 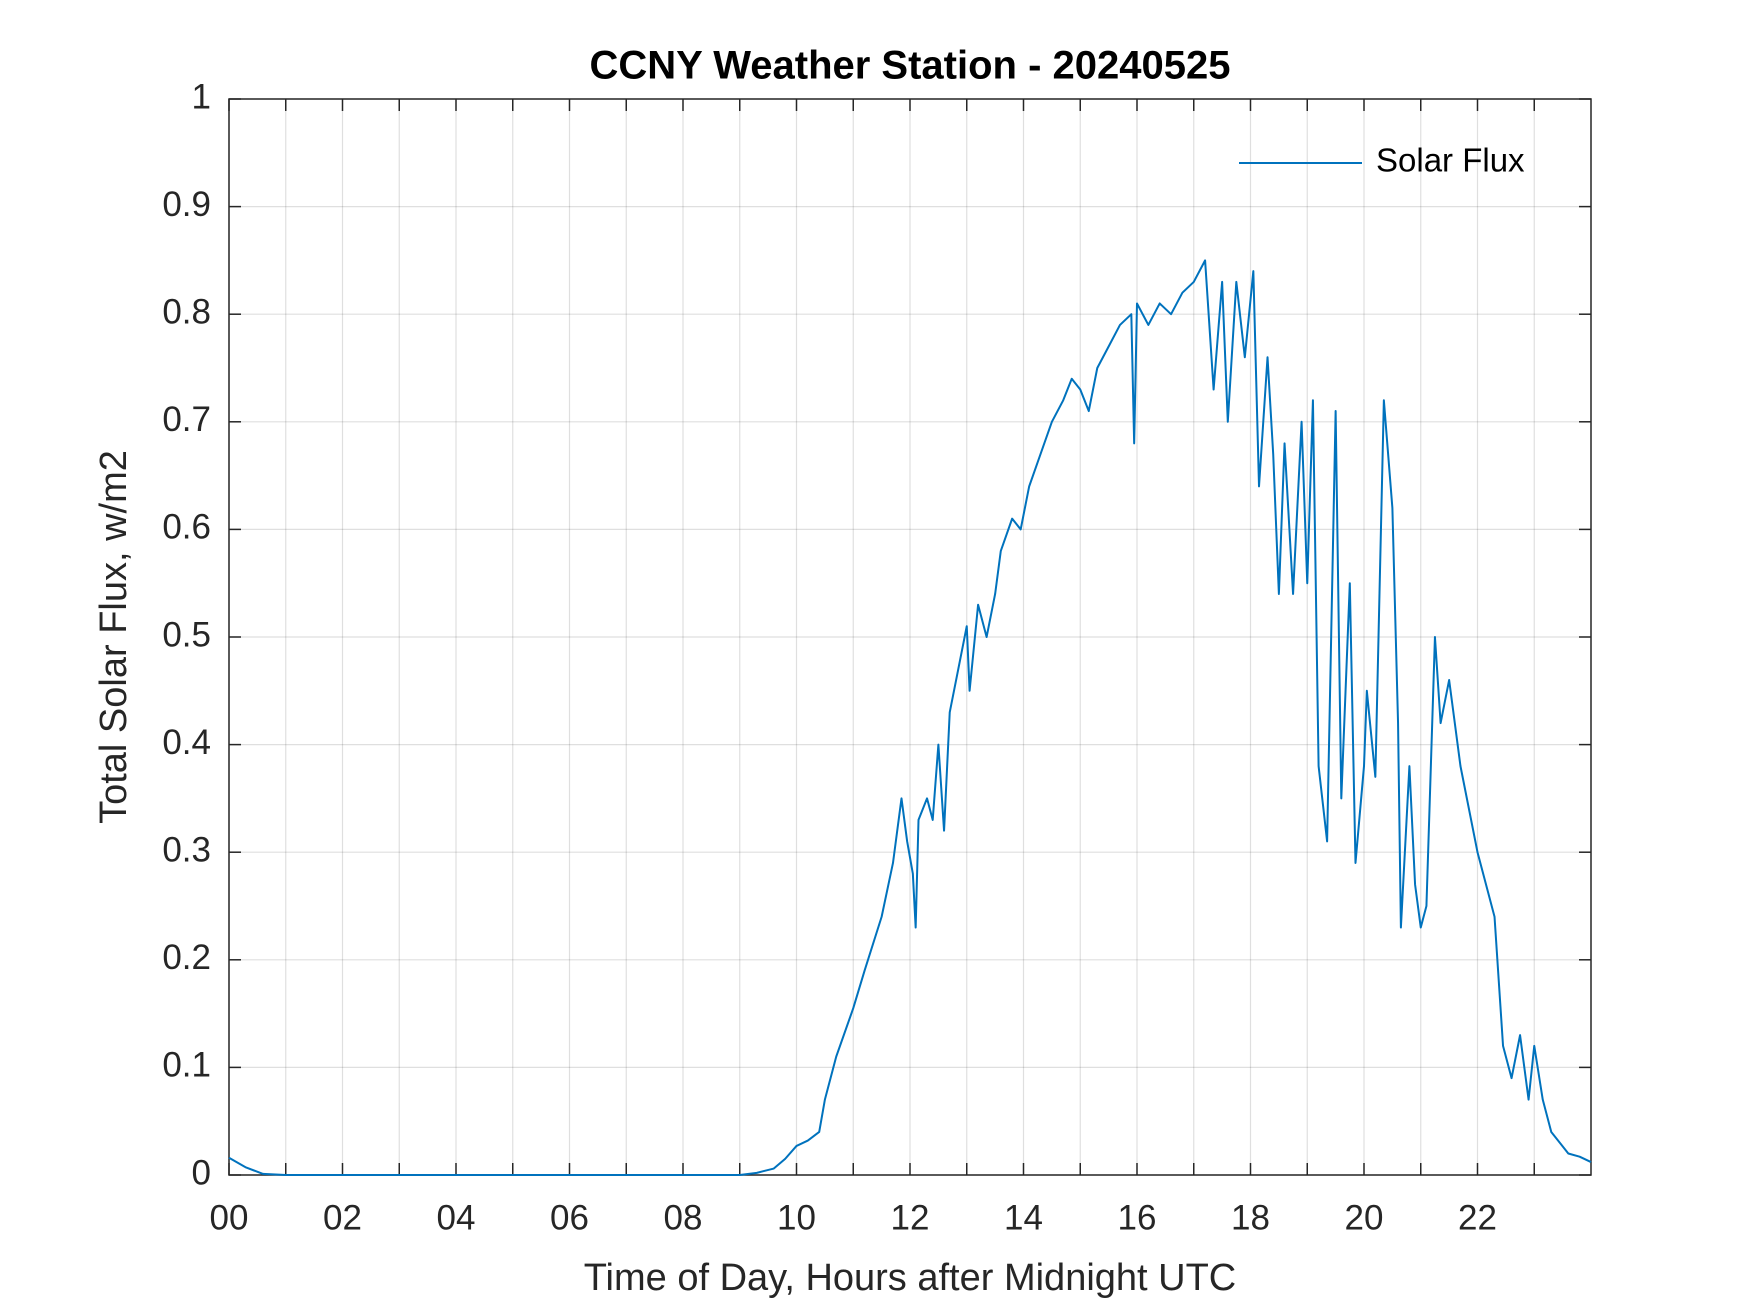 I want to click on y-tick-label: 0.5, so click(x=186, y=634).